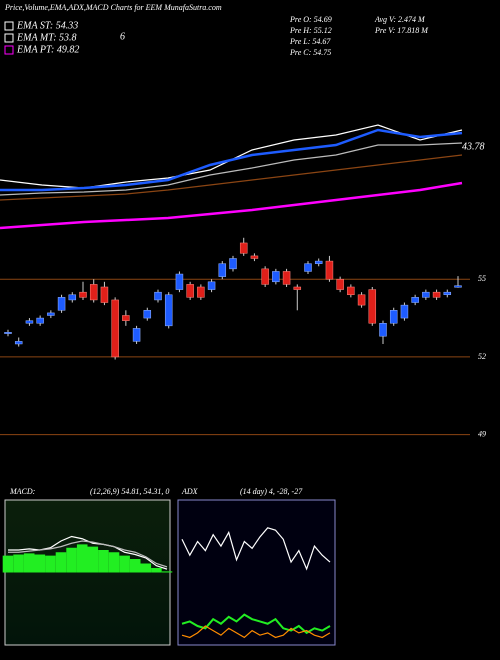 The image size is (500, 660). What do you see at coordinates (482, 433) in the screenshot?
I see `y-tick-label: 49` at bounding box center [482, 433].